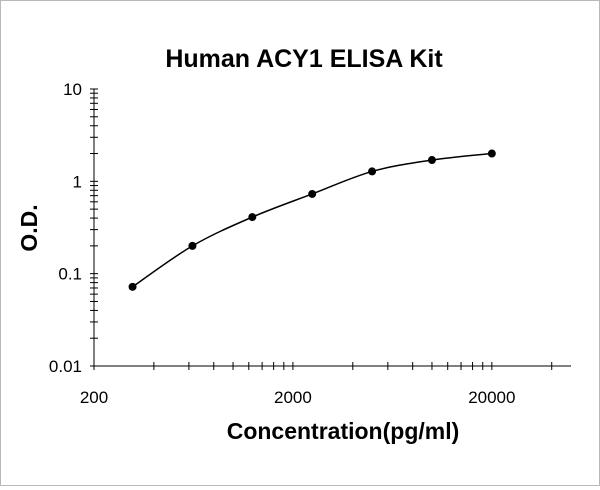 The width and height of the screenshot is (600, 490). I want to click on y-tick-label: 1, so click(77, 181).